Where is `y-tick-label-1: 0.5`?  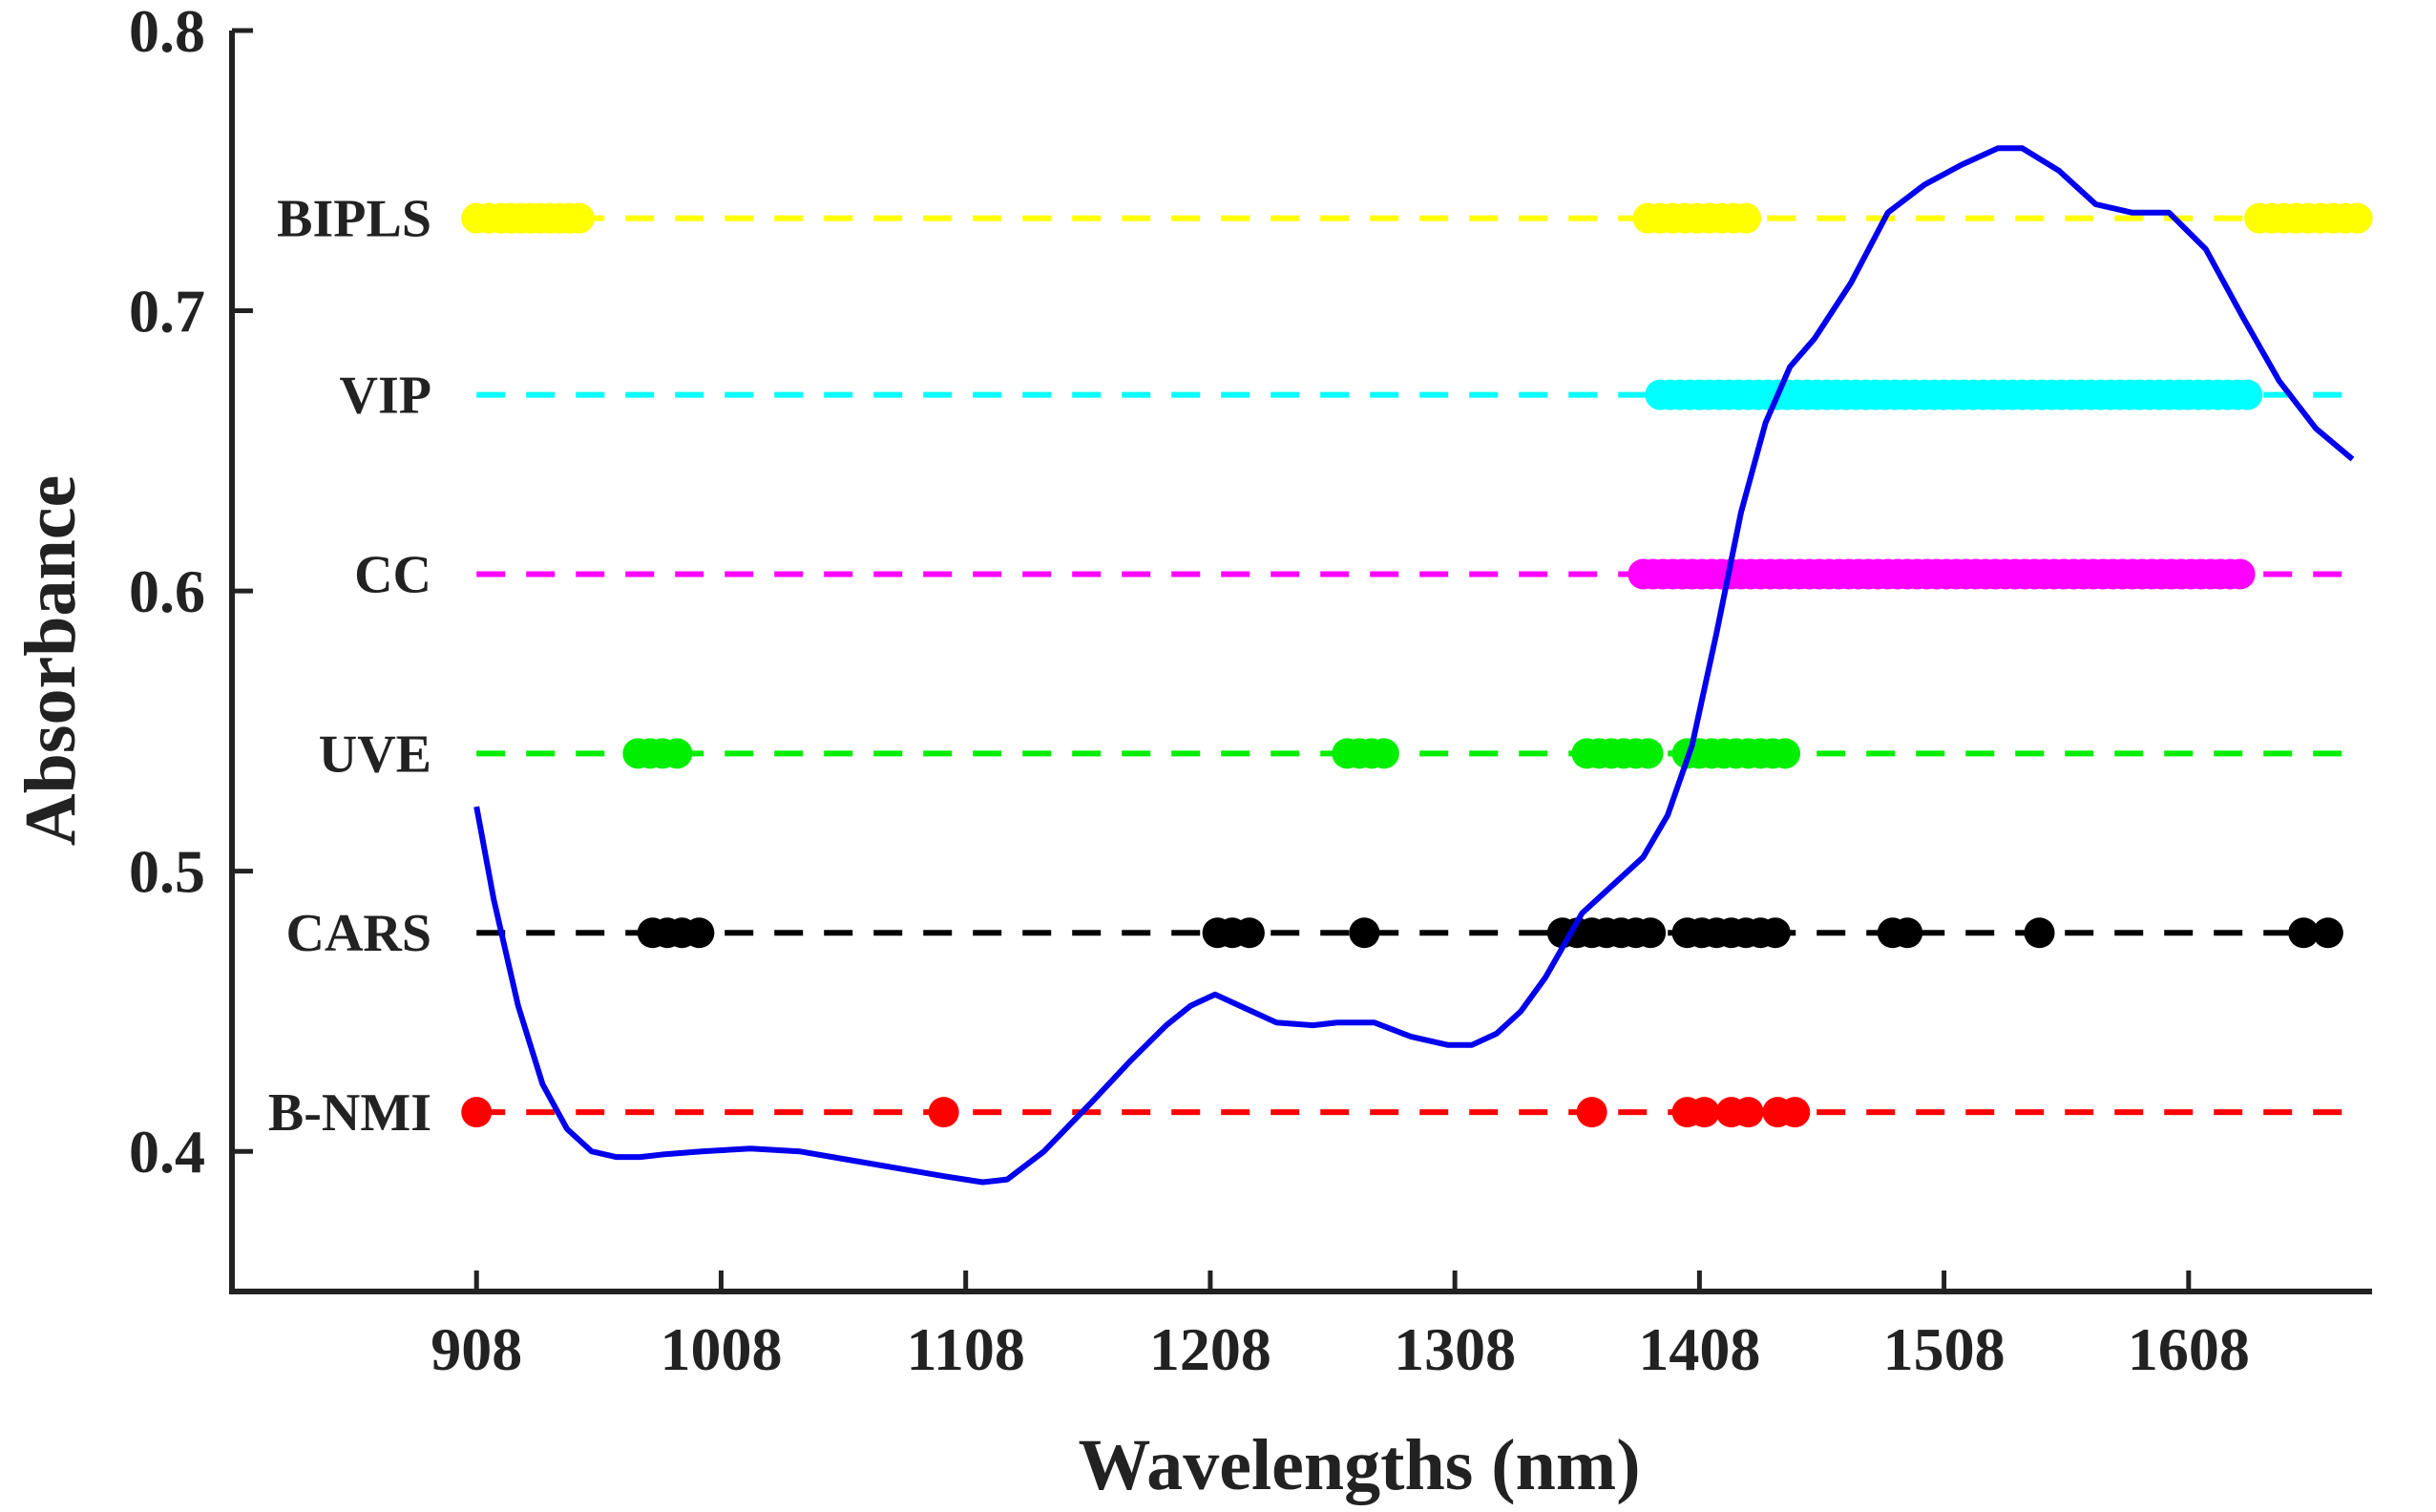 y-tick-label-1: 0.5 is located at coordinates (167, 872).